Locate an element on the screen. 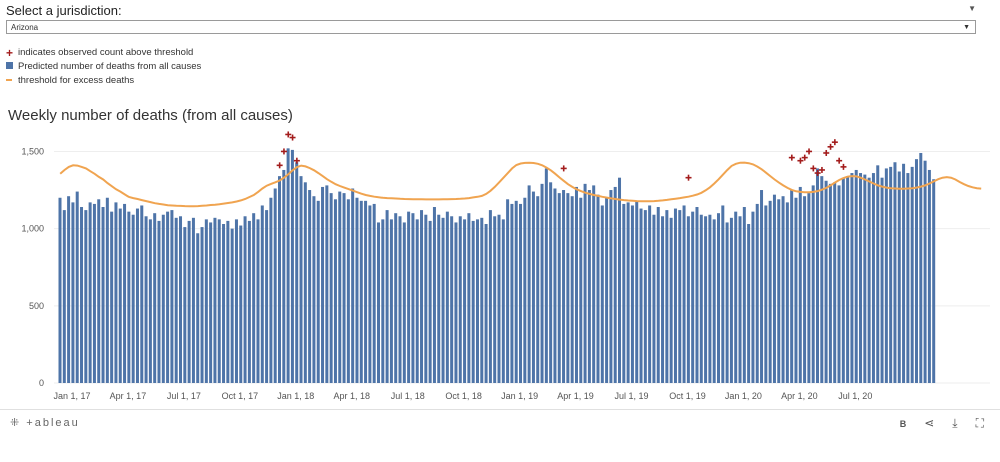 The height and width of the screenshot is (462, 1000). share-icon: ⋖ is located at coordinates (929, 423).